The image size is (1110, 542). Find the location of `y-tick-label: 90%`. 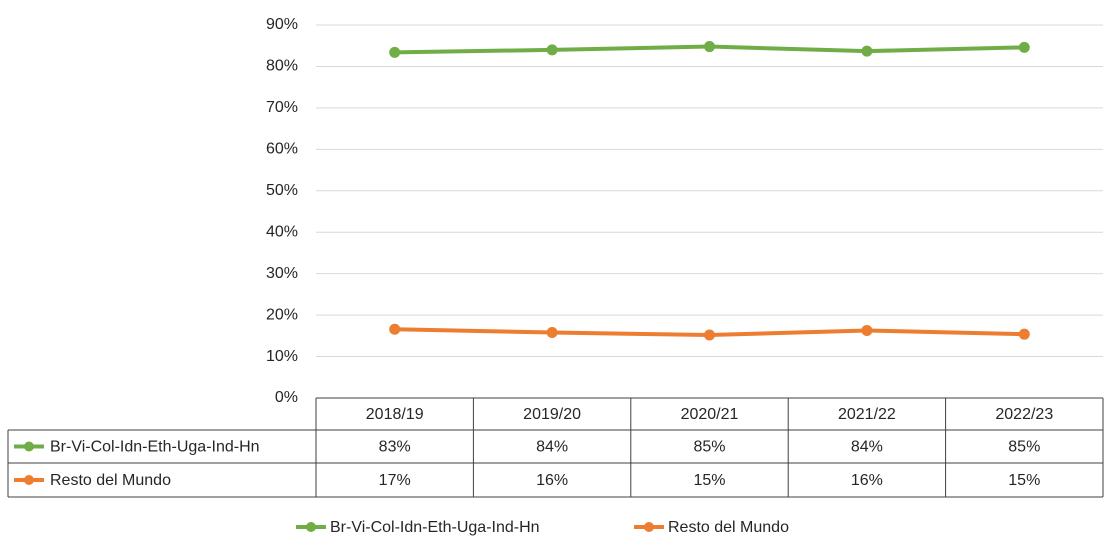

y-tick-label: 90% is located at coordinates (282, 24).